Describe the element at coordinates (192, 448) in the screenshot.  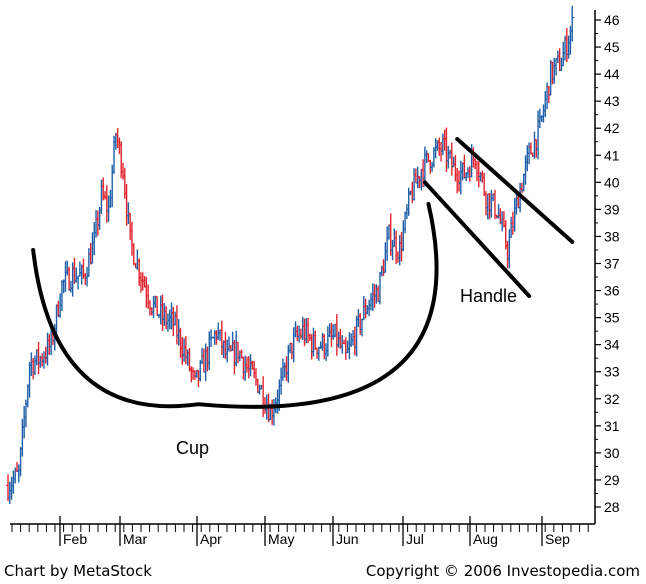
I see `cup-label: Cup` at that location.